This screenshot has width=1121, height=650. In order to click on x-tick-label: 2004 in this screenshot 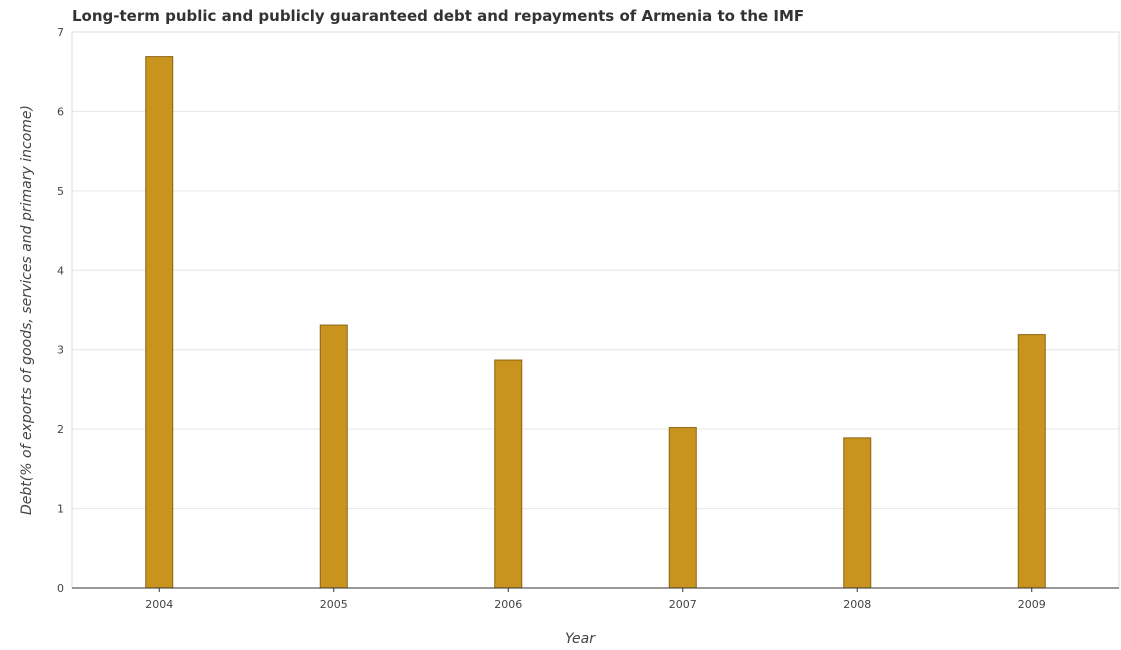, I will do `click(159, 604)`.